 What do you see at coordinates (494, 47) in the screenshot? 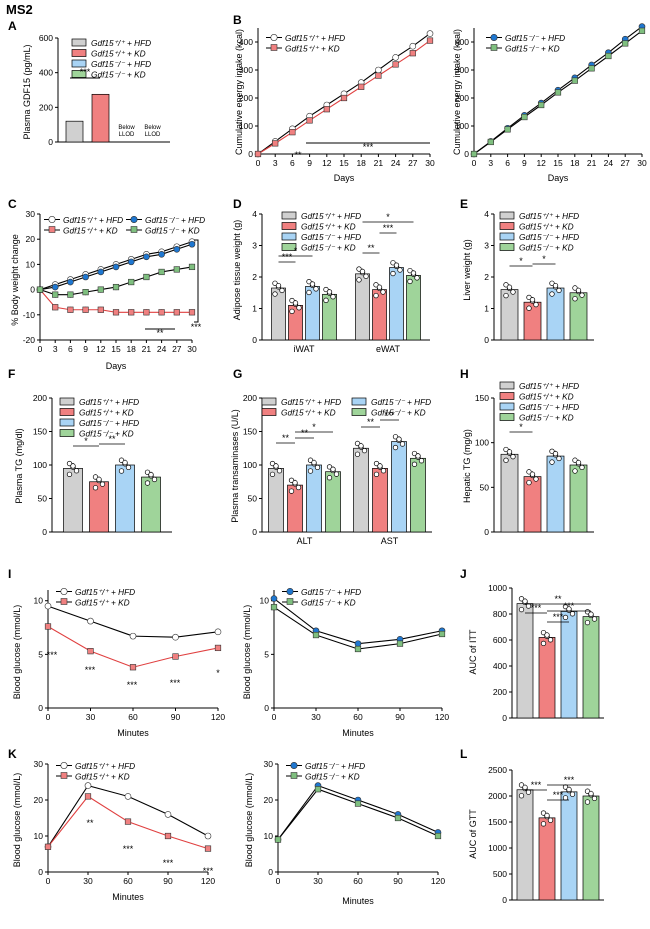
I see `legend-marker-B2` at bounding box center [494, 47].